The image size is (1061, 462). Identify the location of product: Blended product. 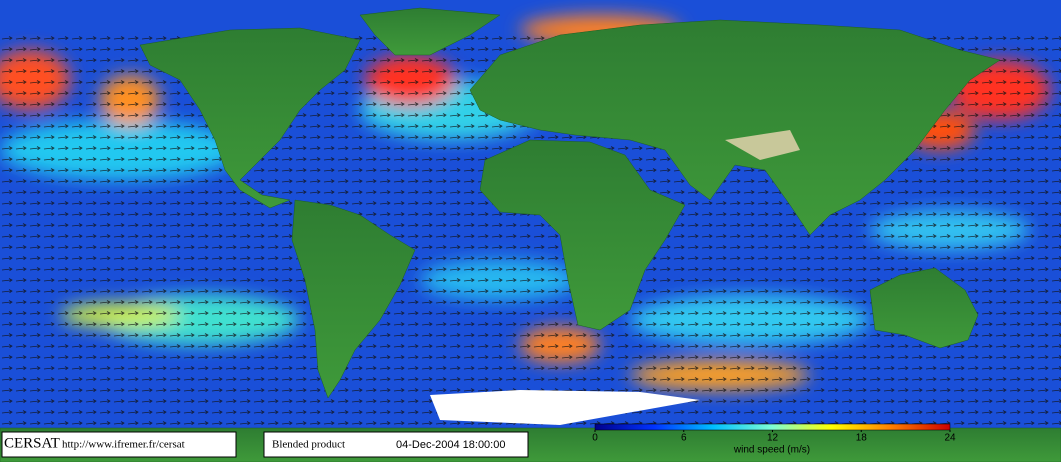
(308, 445).